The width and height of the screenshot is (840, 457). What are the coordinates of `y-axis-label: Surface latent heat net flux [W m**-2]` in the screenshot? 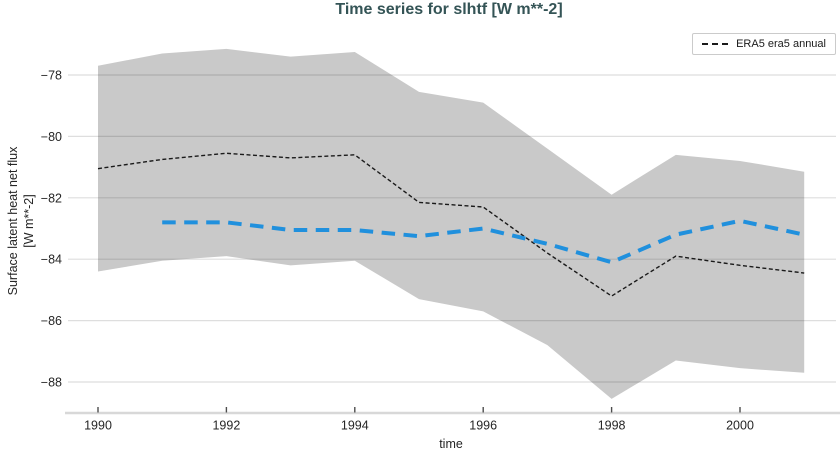 It's located at (22, 221).